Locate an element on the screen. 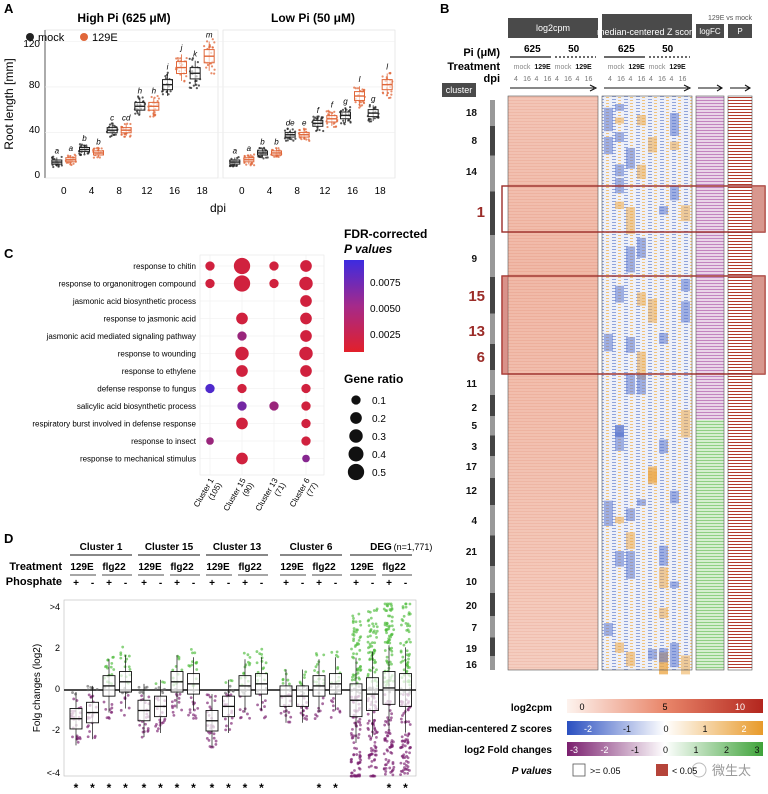 This screenshot has width=768, height=794. a-sig-letter: e is located at coordinates (304, 123).